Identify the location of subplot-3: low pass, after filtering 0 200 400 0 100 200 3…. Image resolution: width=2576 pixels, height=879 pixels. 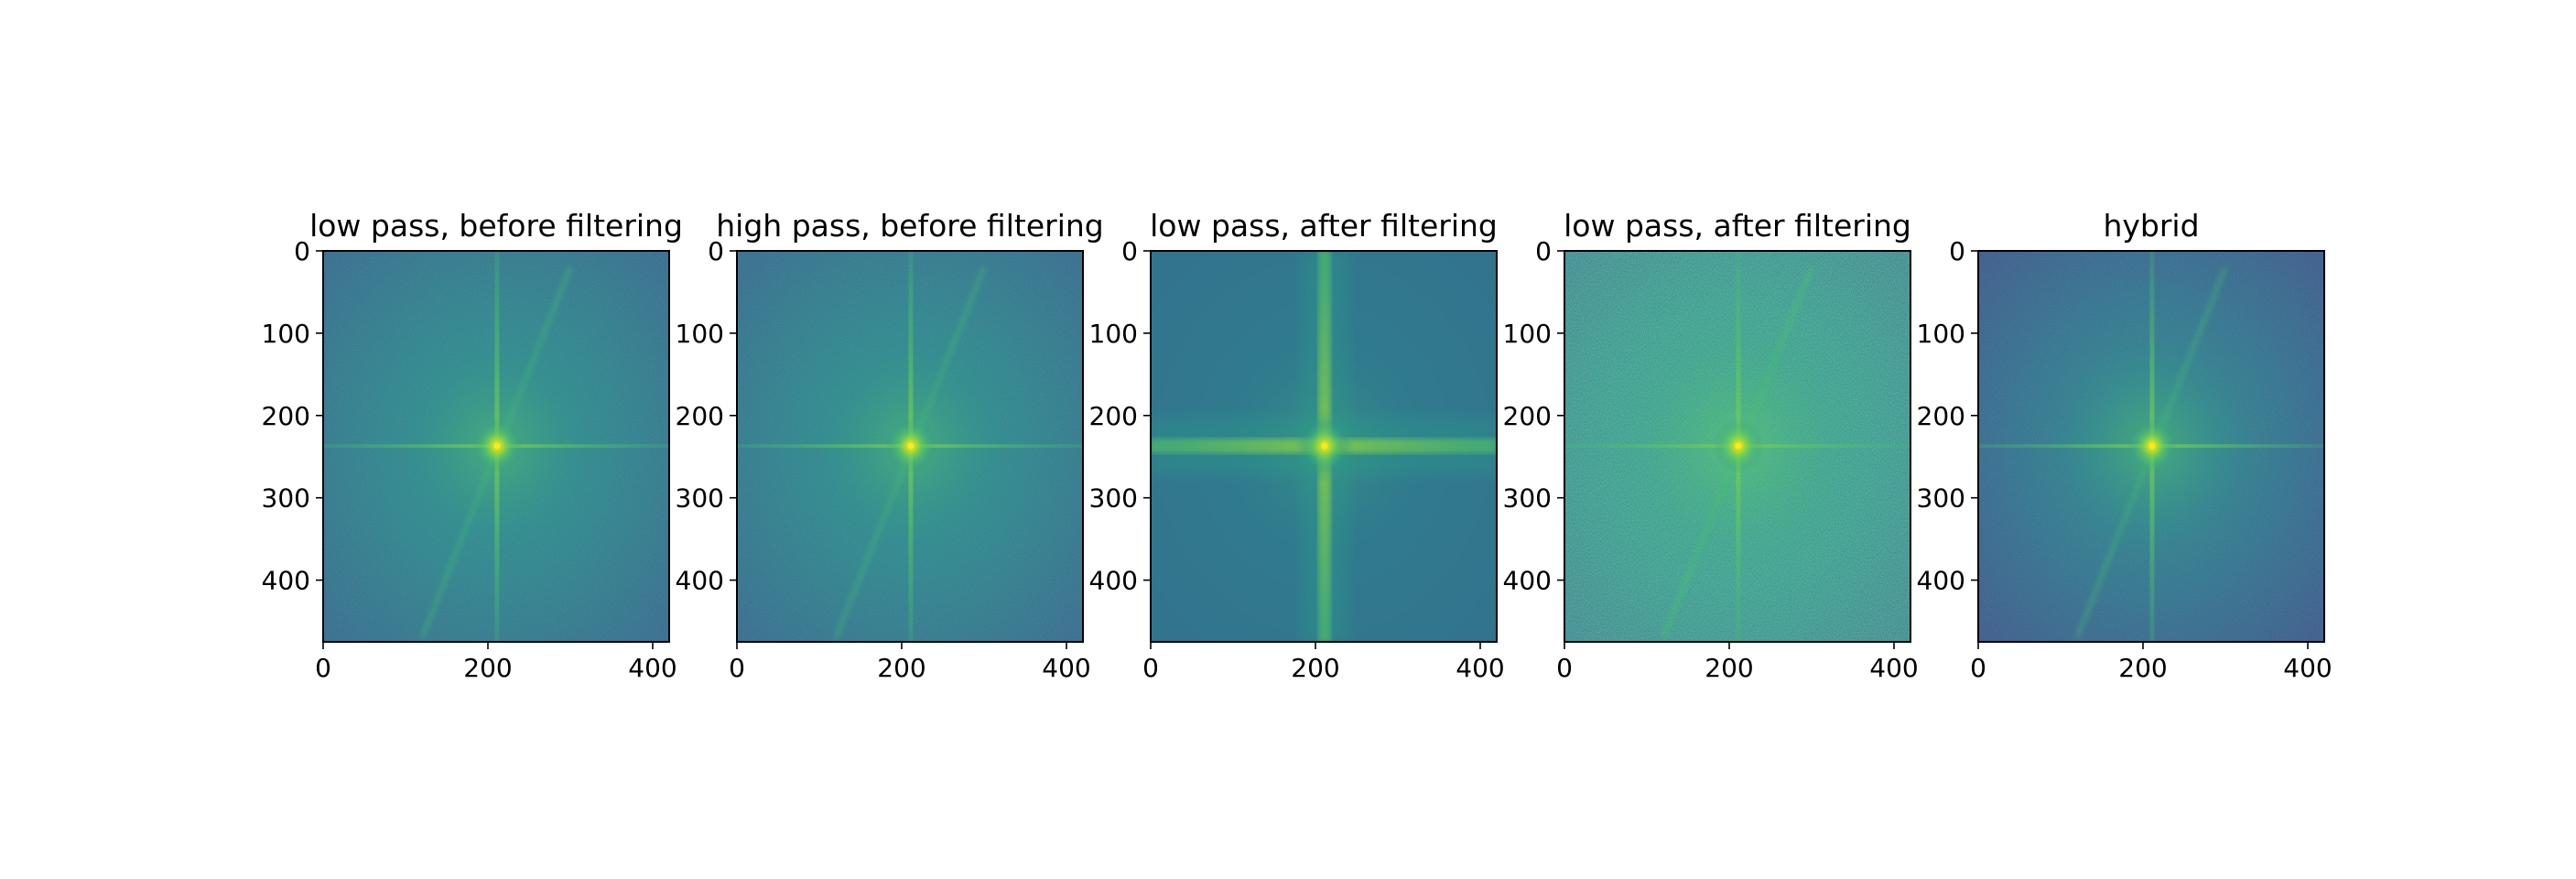
(1297, 445).